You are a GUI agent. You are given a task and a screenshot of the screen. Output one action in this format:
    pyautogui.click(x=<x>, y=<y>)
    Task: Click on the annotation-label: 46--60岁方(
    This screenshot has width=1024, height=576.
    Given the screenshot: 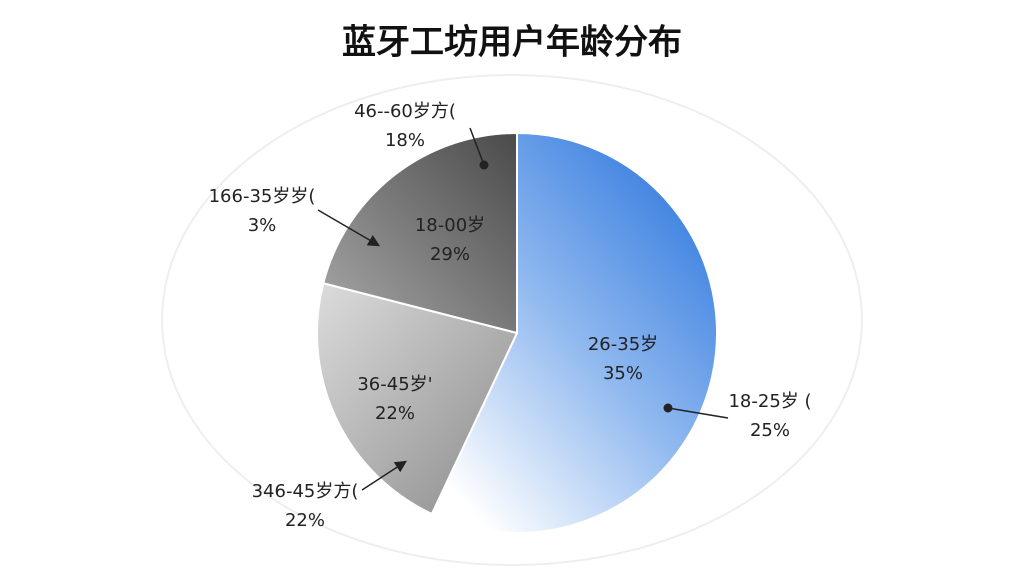 What is the action you would take?
    pyautogui.click(x=405, y=111)
    